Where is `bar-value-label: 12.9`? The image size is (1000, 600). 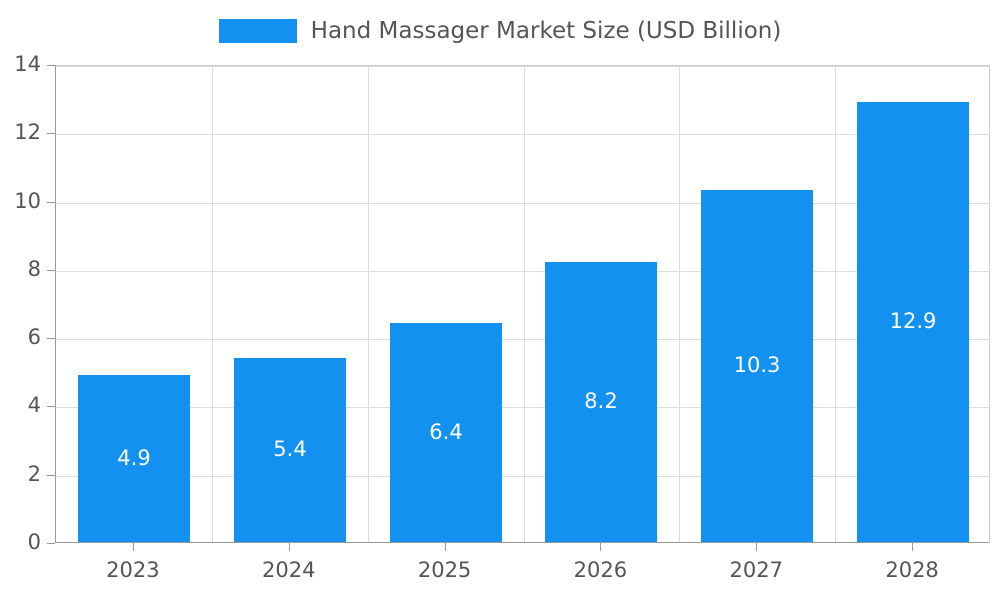 bar-value-label: 12.9 is located at coordinates (913, 321).